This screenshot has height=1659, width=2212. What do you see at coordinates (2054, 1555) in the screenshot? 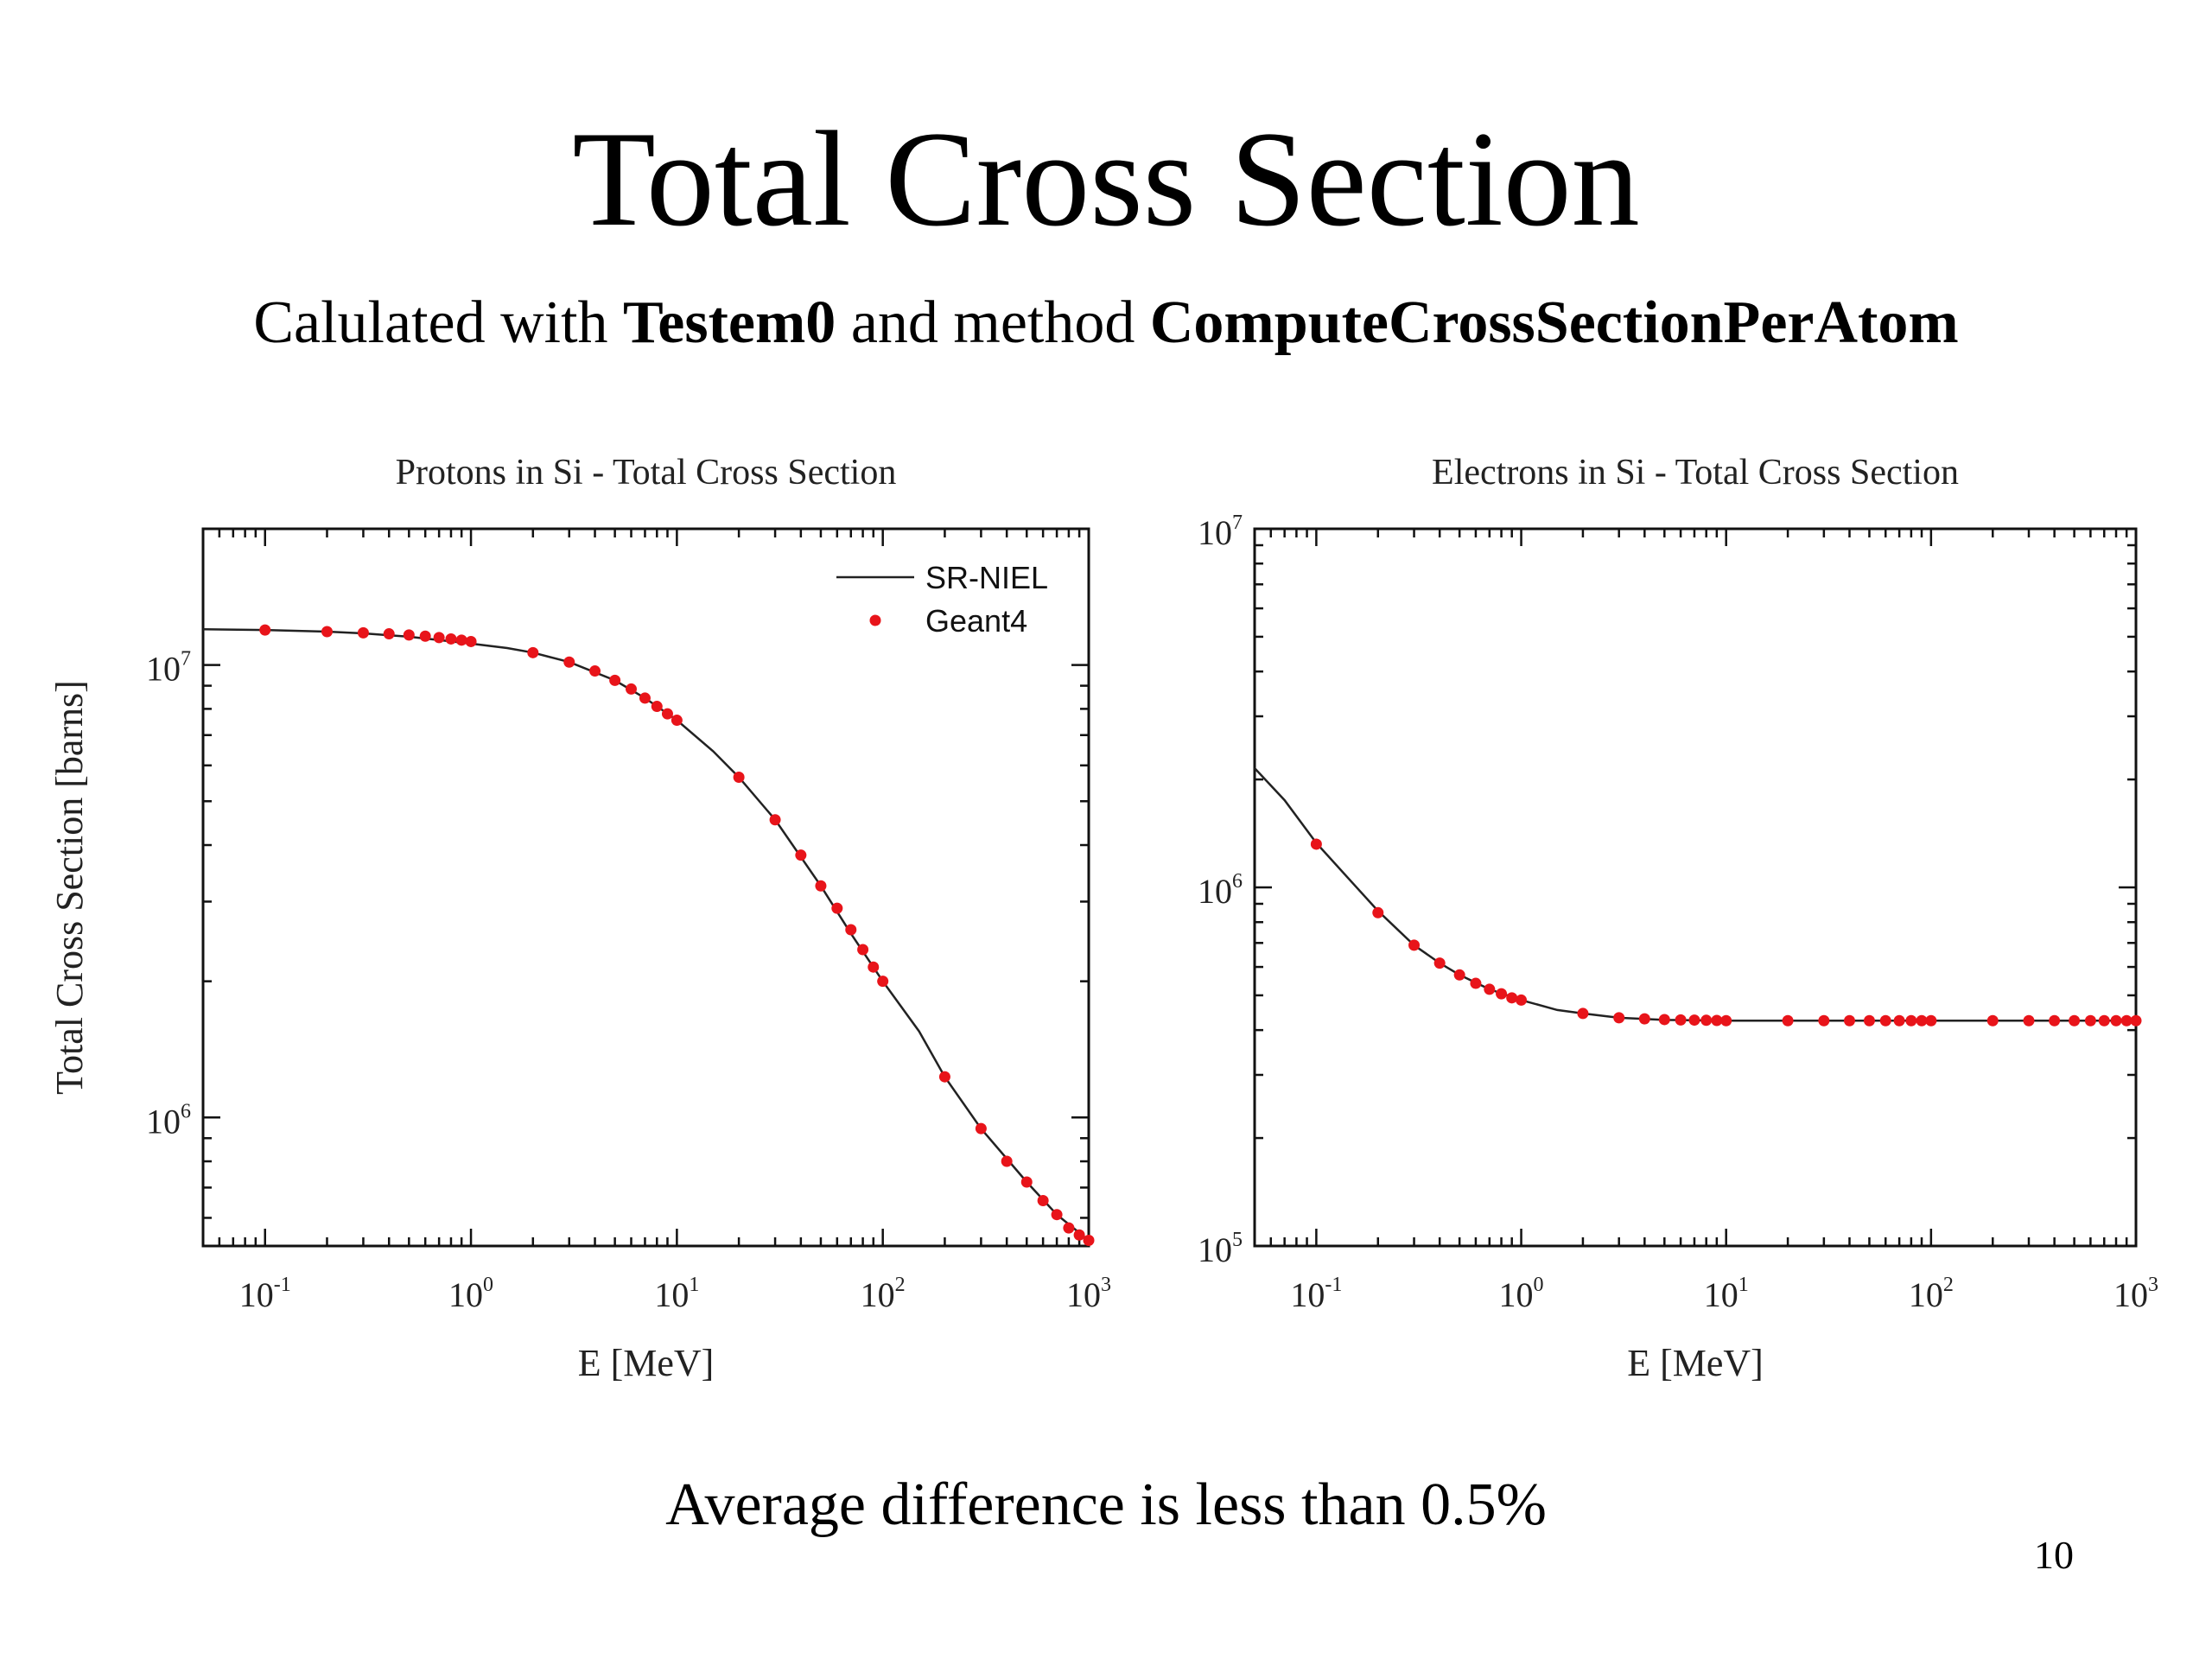
I see `page-number: 10` at bounding box center [2054, 1555].